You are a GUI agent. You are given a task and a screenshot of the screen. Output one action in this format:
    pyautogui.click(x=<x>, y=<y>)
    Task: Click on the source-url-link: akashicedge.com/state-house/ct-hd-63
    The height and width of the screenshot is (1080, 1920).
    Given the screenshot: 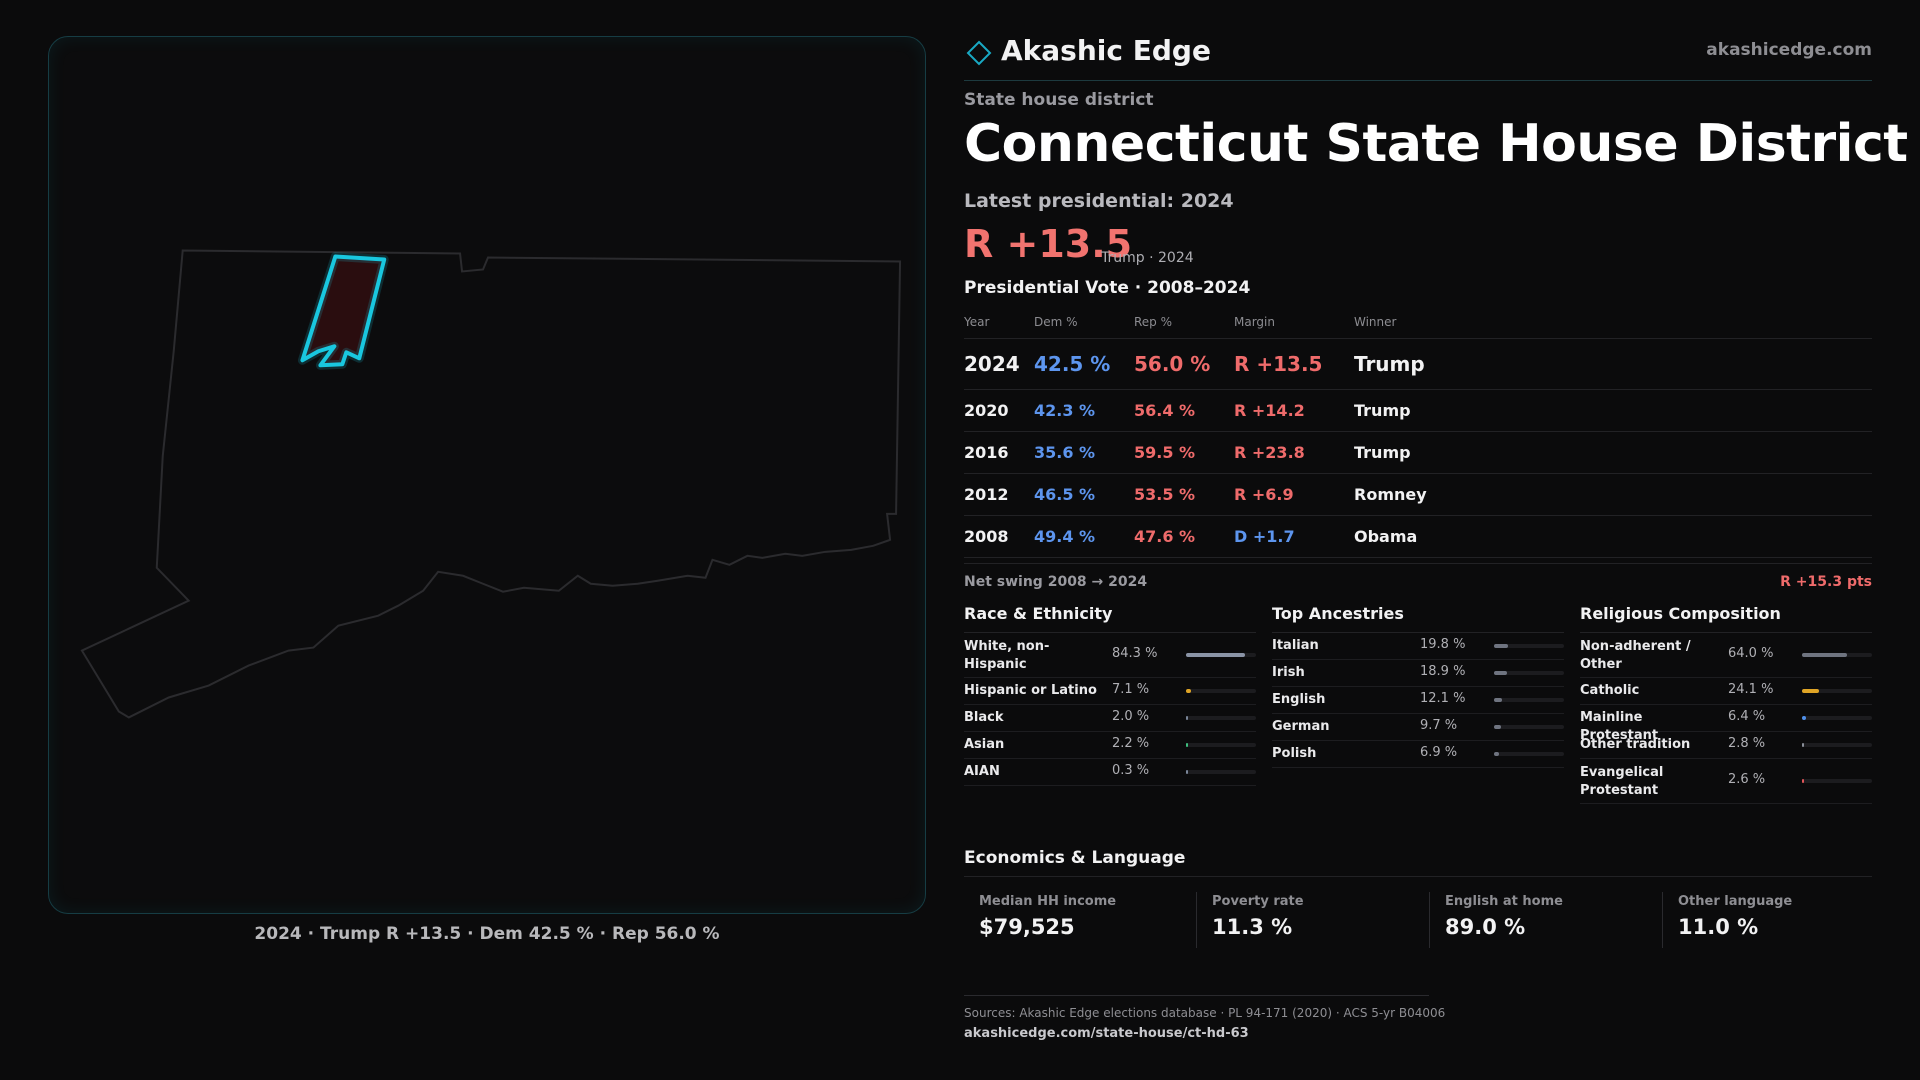 What is the action you would take?
    pyautogui.click(x=1106, y=1033)
    